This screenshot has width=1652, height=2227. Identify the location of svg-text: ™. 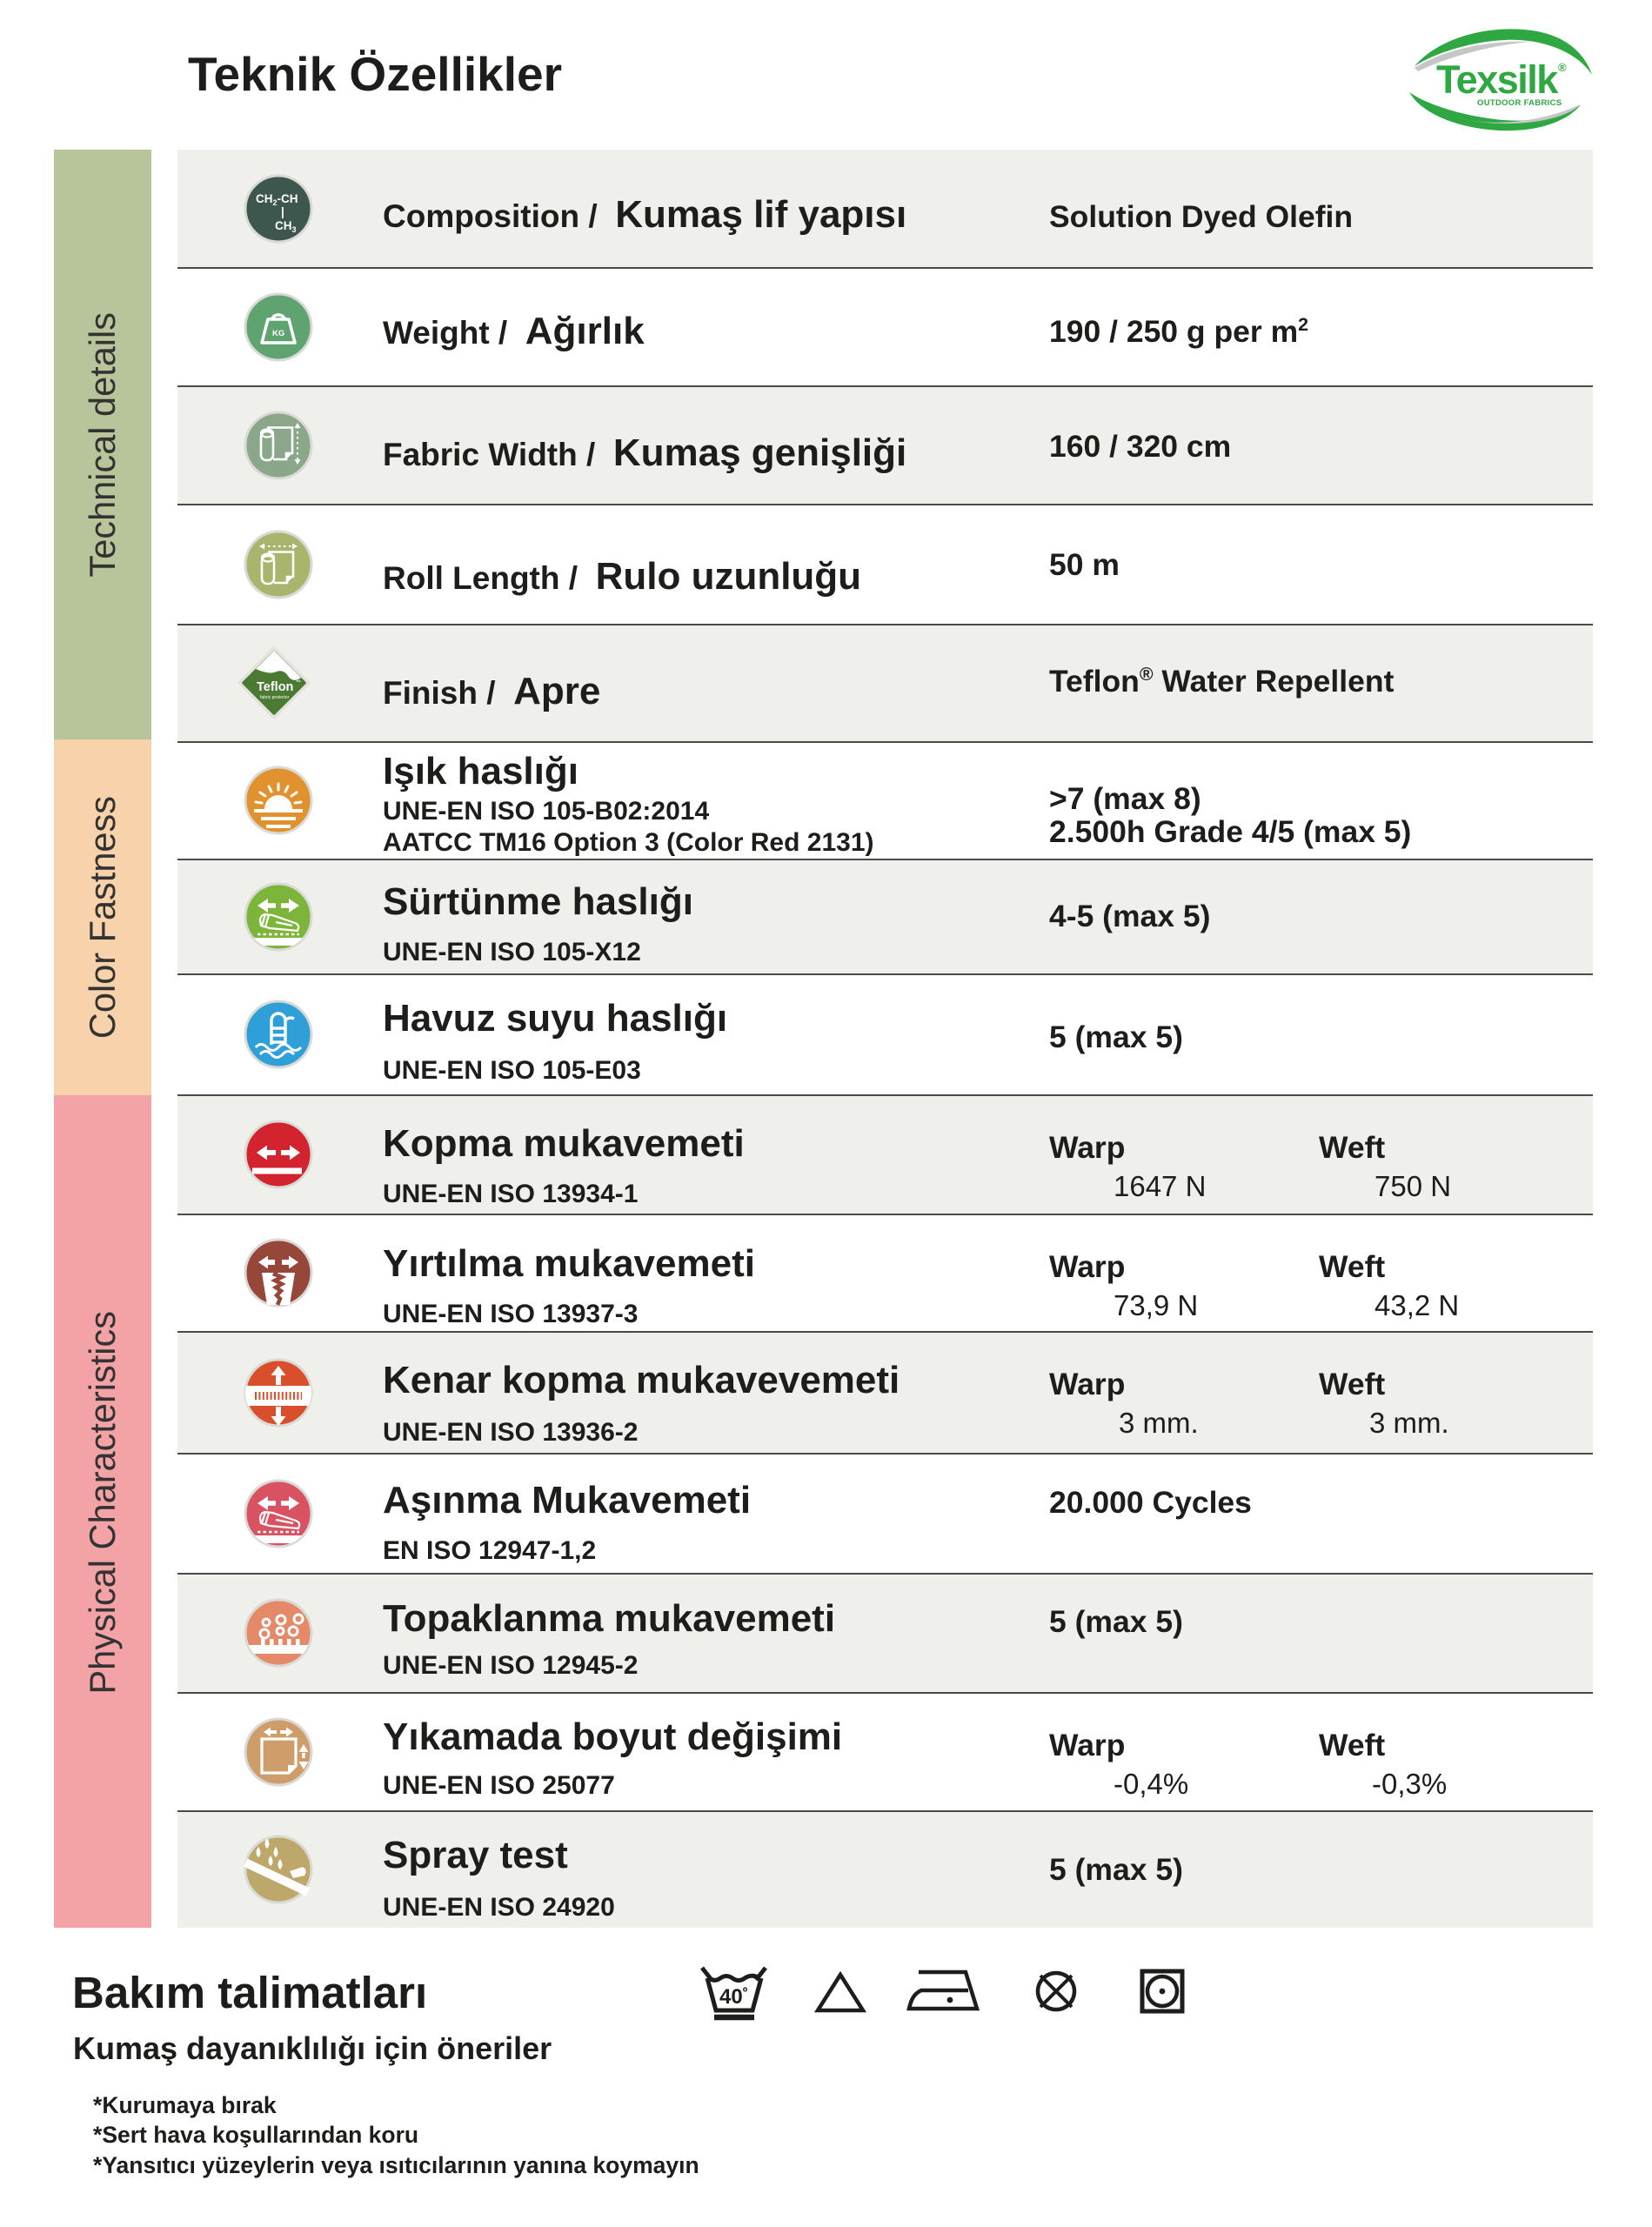
(298, 682).